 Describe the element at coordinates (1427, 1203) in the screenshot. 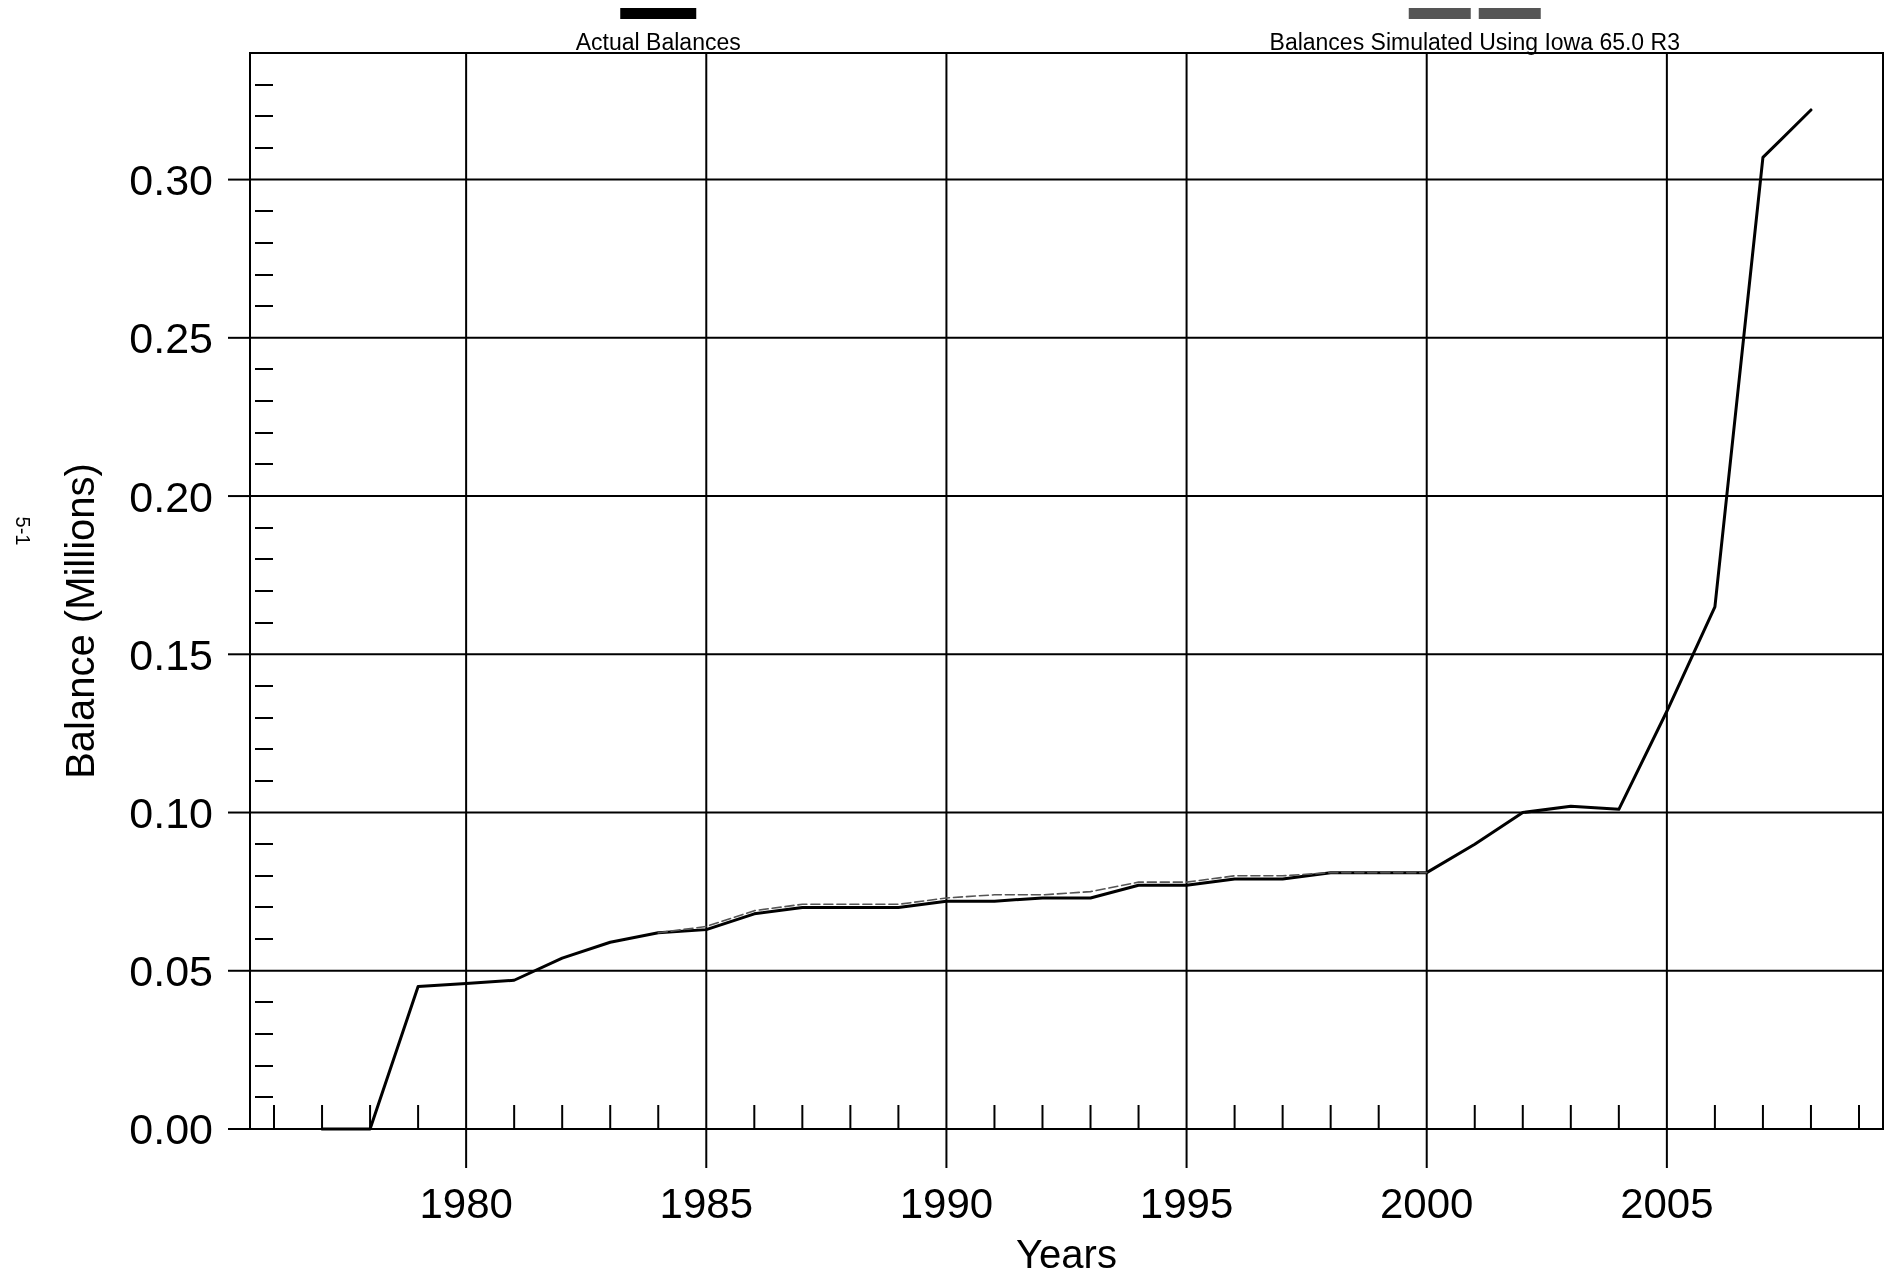

I see `x-tick-label: 2000` at that location.